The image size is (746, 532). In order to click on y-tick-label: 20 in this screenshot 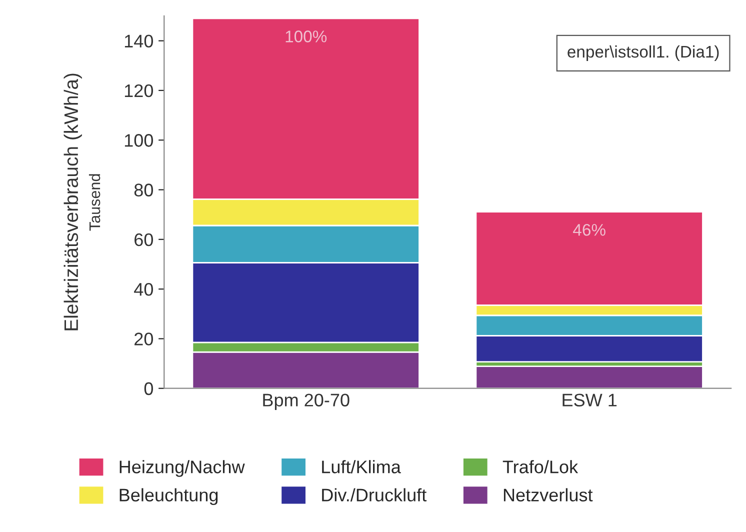, I will do `click(143, 339)`.